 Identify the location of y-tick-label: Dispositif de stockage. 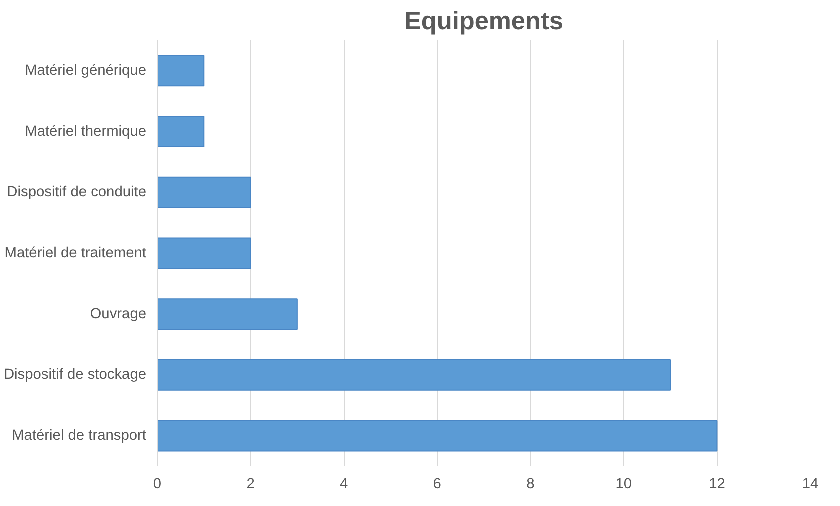
(75, 375).